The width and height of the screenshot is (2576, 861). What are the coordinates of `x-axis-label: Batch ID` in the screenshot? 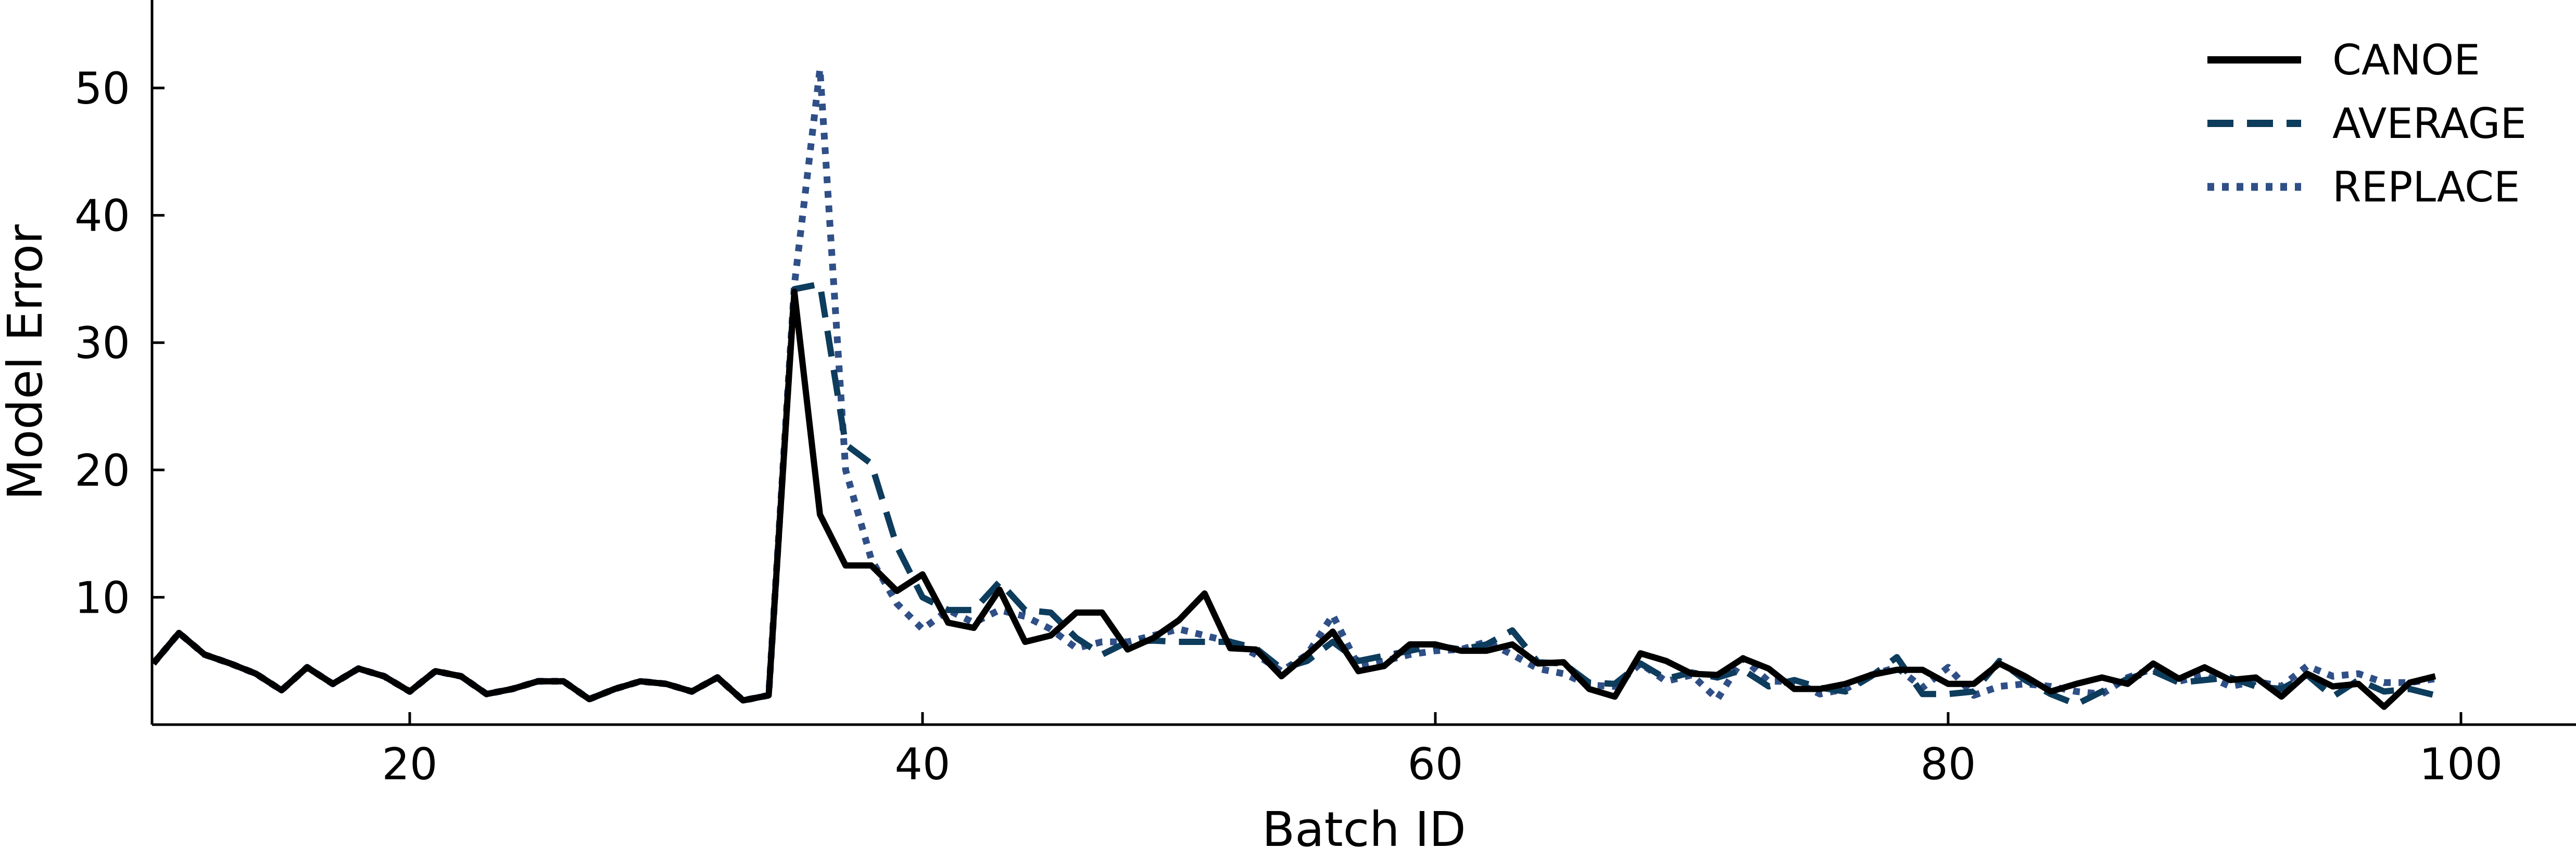 It's located at (1364, 829).